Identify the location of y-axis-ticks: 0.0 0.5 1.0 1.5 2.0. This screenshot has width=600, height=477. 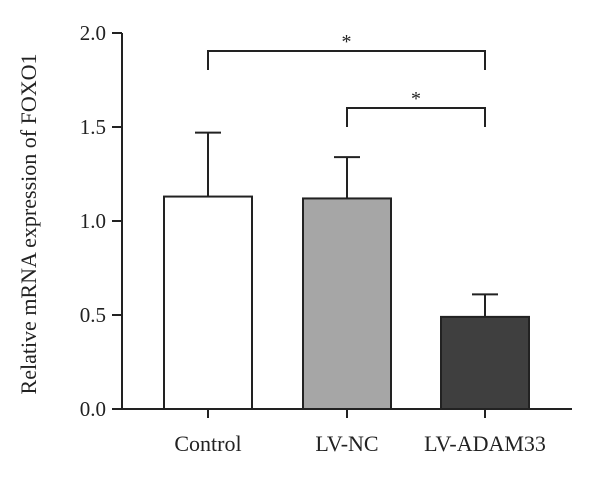
(101, 221).